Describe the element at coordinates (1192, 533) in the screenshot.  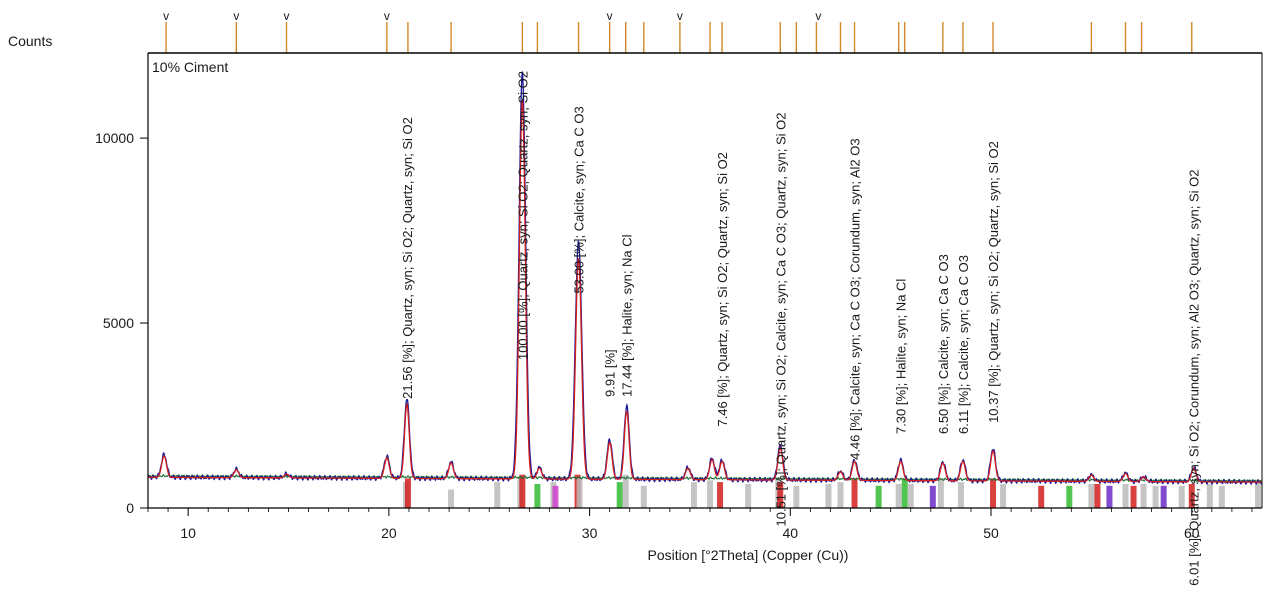
I see `x-tick-label: 60` at that location.